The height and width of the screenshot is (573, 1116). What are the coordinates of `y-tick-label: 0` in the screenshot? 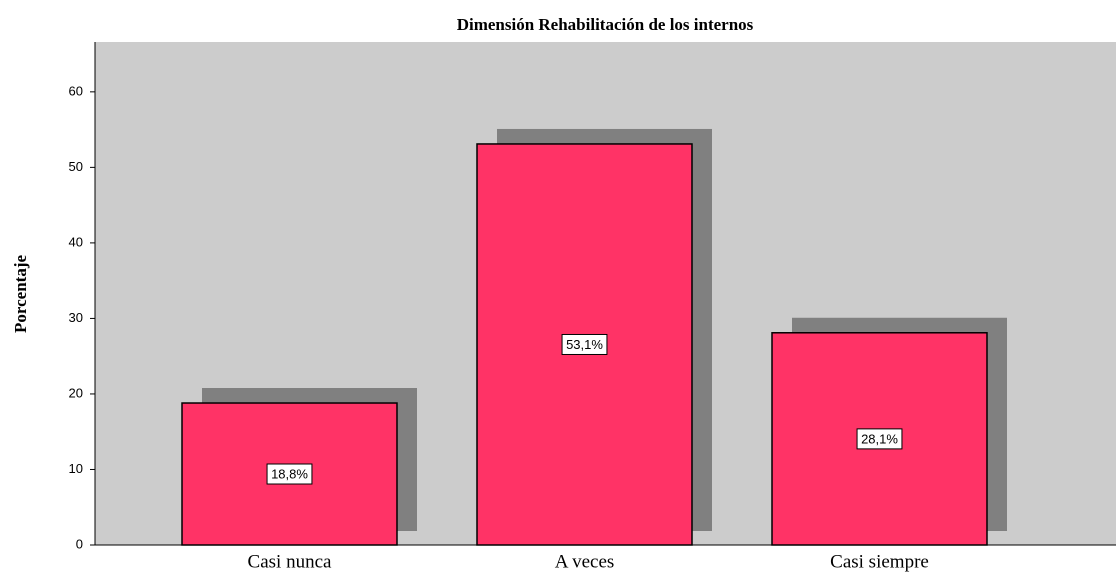 It's located at (79, 543).